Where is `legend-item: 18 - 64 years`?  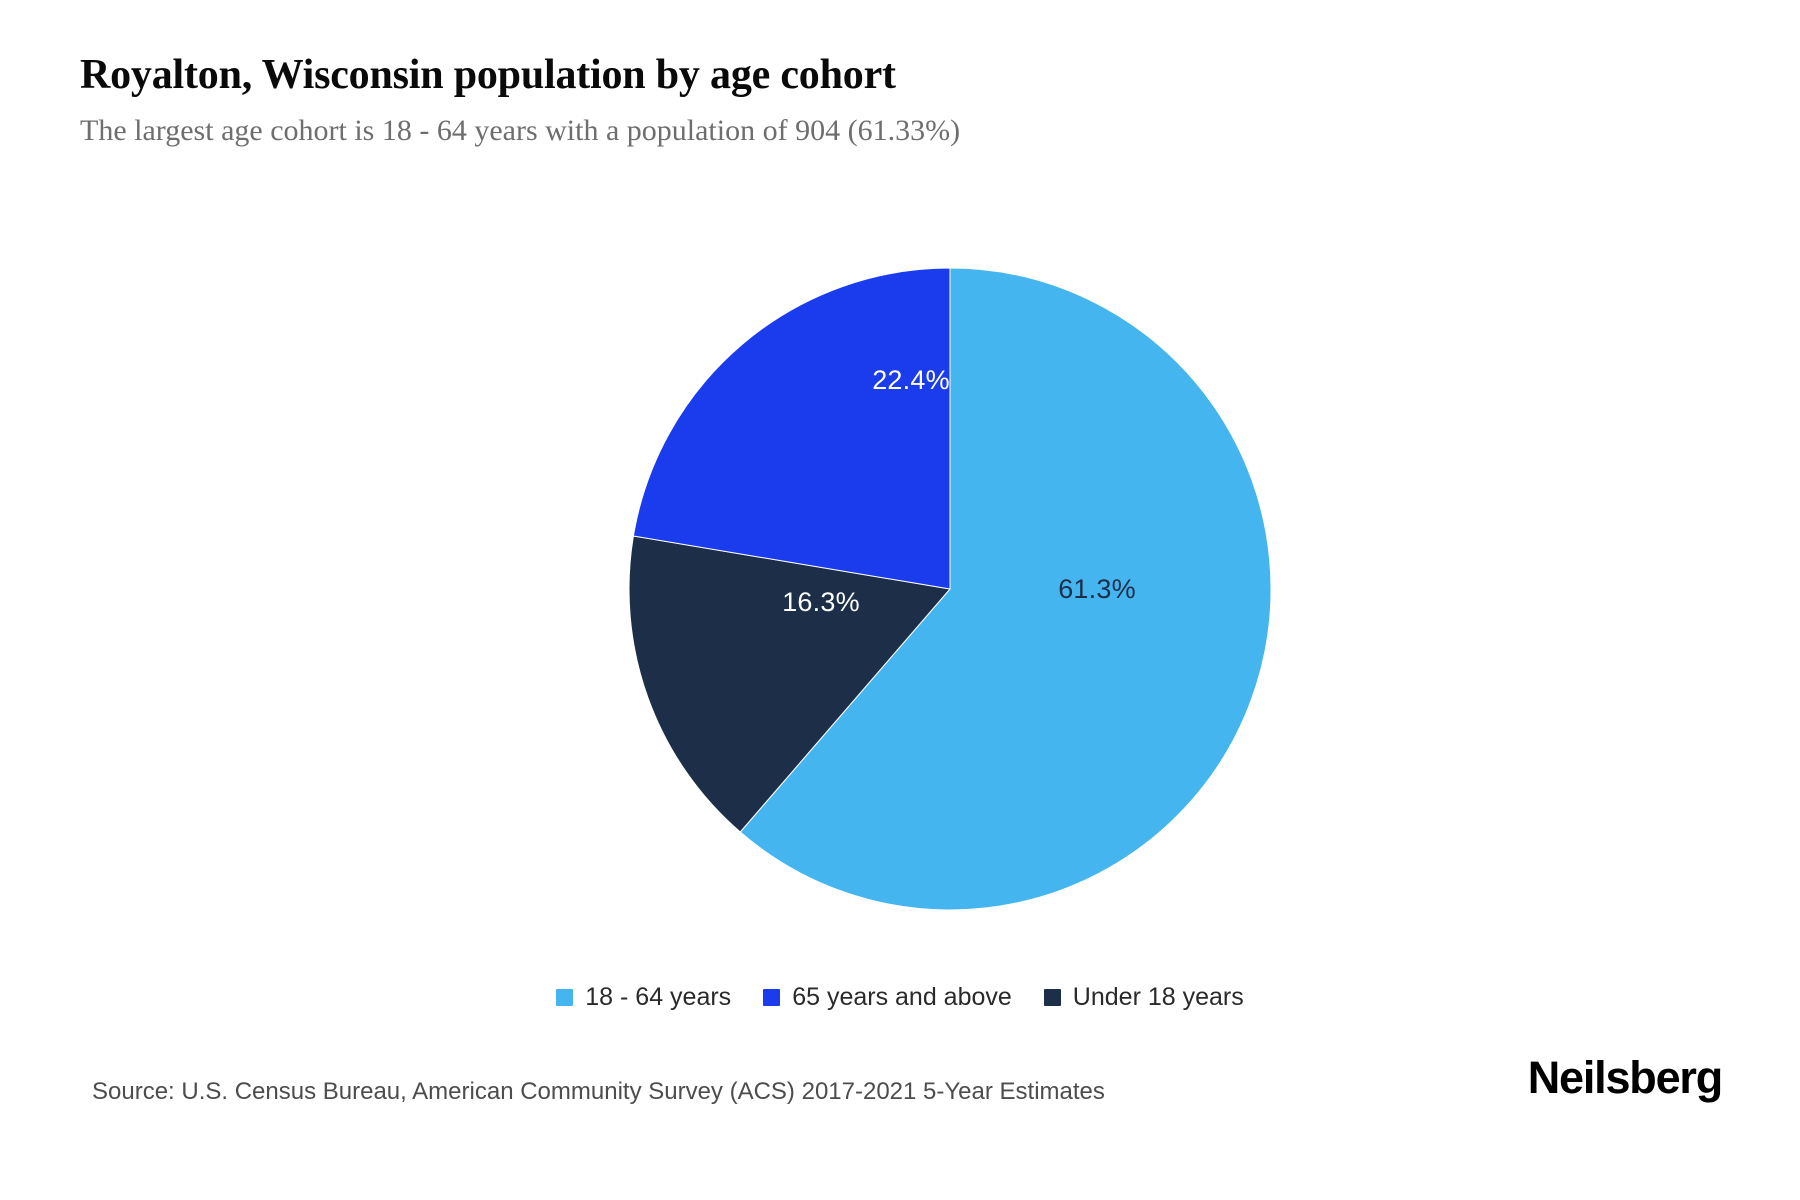 legend-item: 18 - 64 years is located at coordinates (643, 997).